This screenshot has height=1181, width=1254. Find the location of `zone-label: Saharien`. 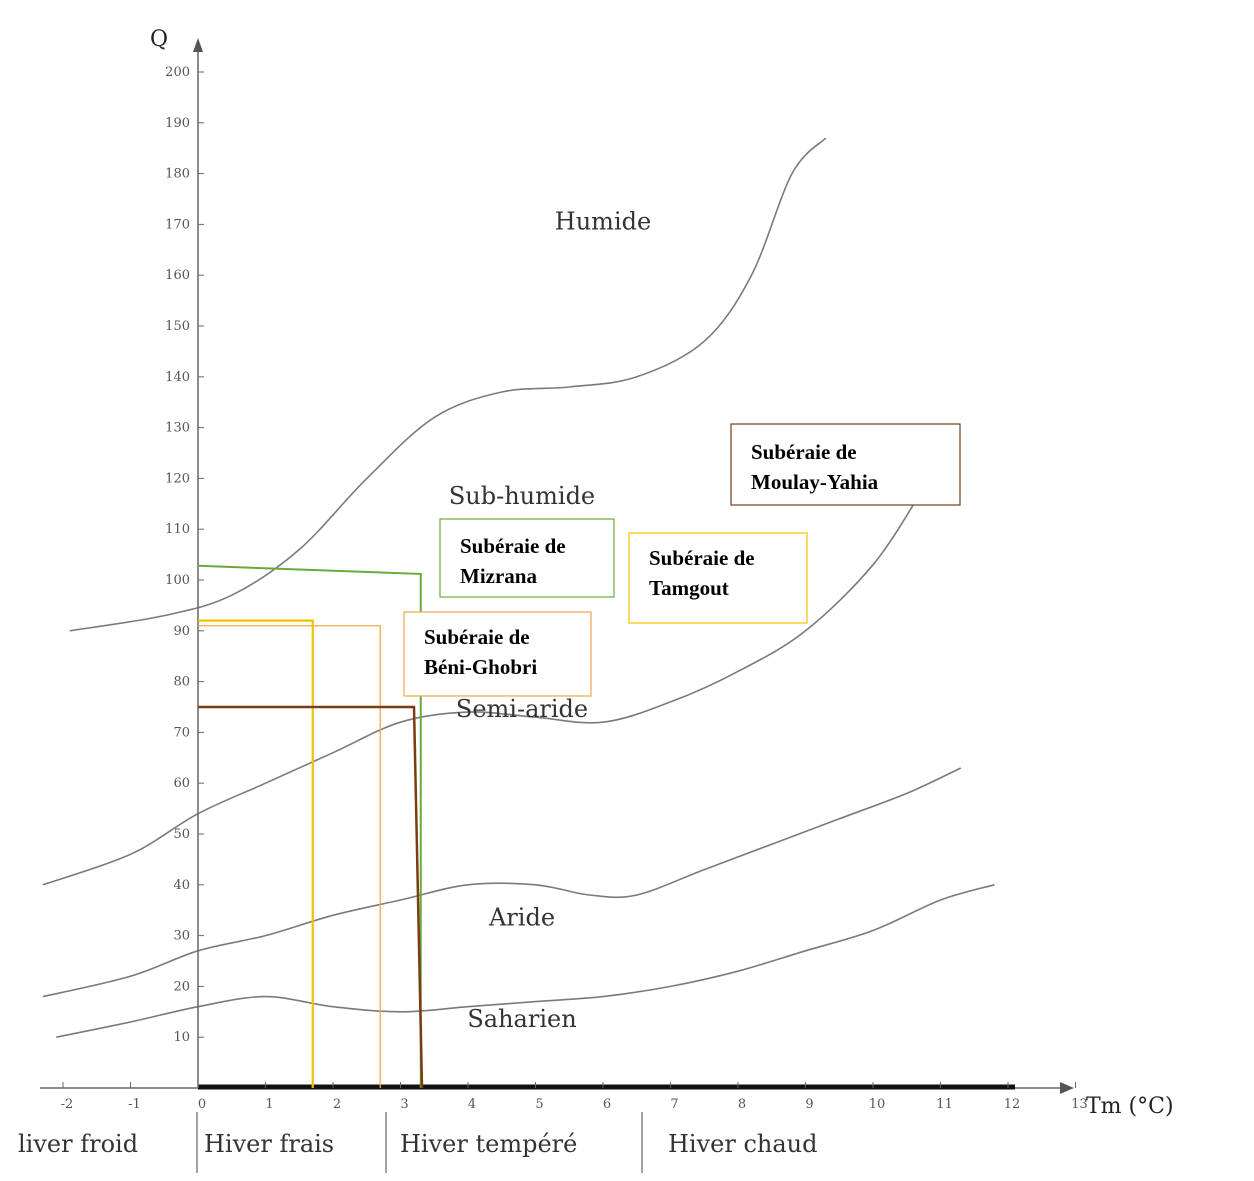

zone-label: Saharien is located at coordinates (521, 1019).